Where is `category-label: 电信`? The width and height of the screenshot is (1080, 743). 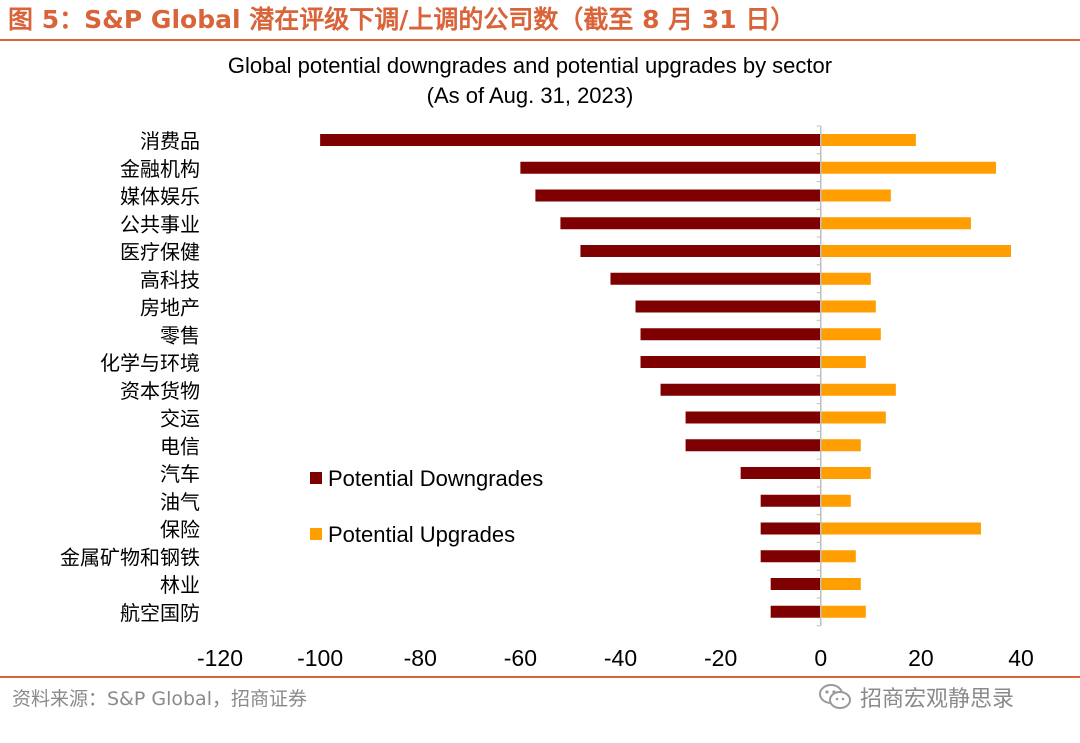 category-label: 电信 is located at coordinates (180, 446).